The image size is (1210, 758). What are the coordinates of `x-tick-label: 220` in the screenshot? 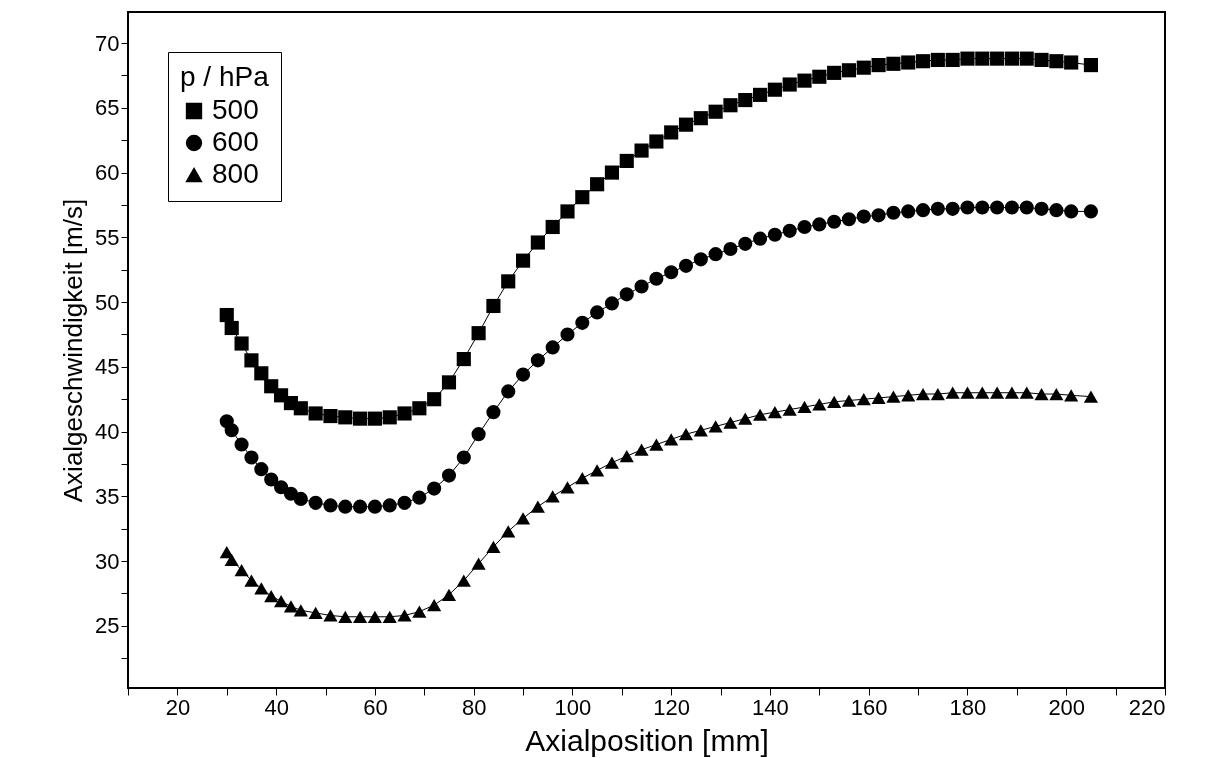 It's located at (1147, 707).